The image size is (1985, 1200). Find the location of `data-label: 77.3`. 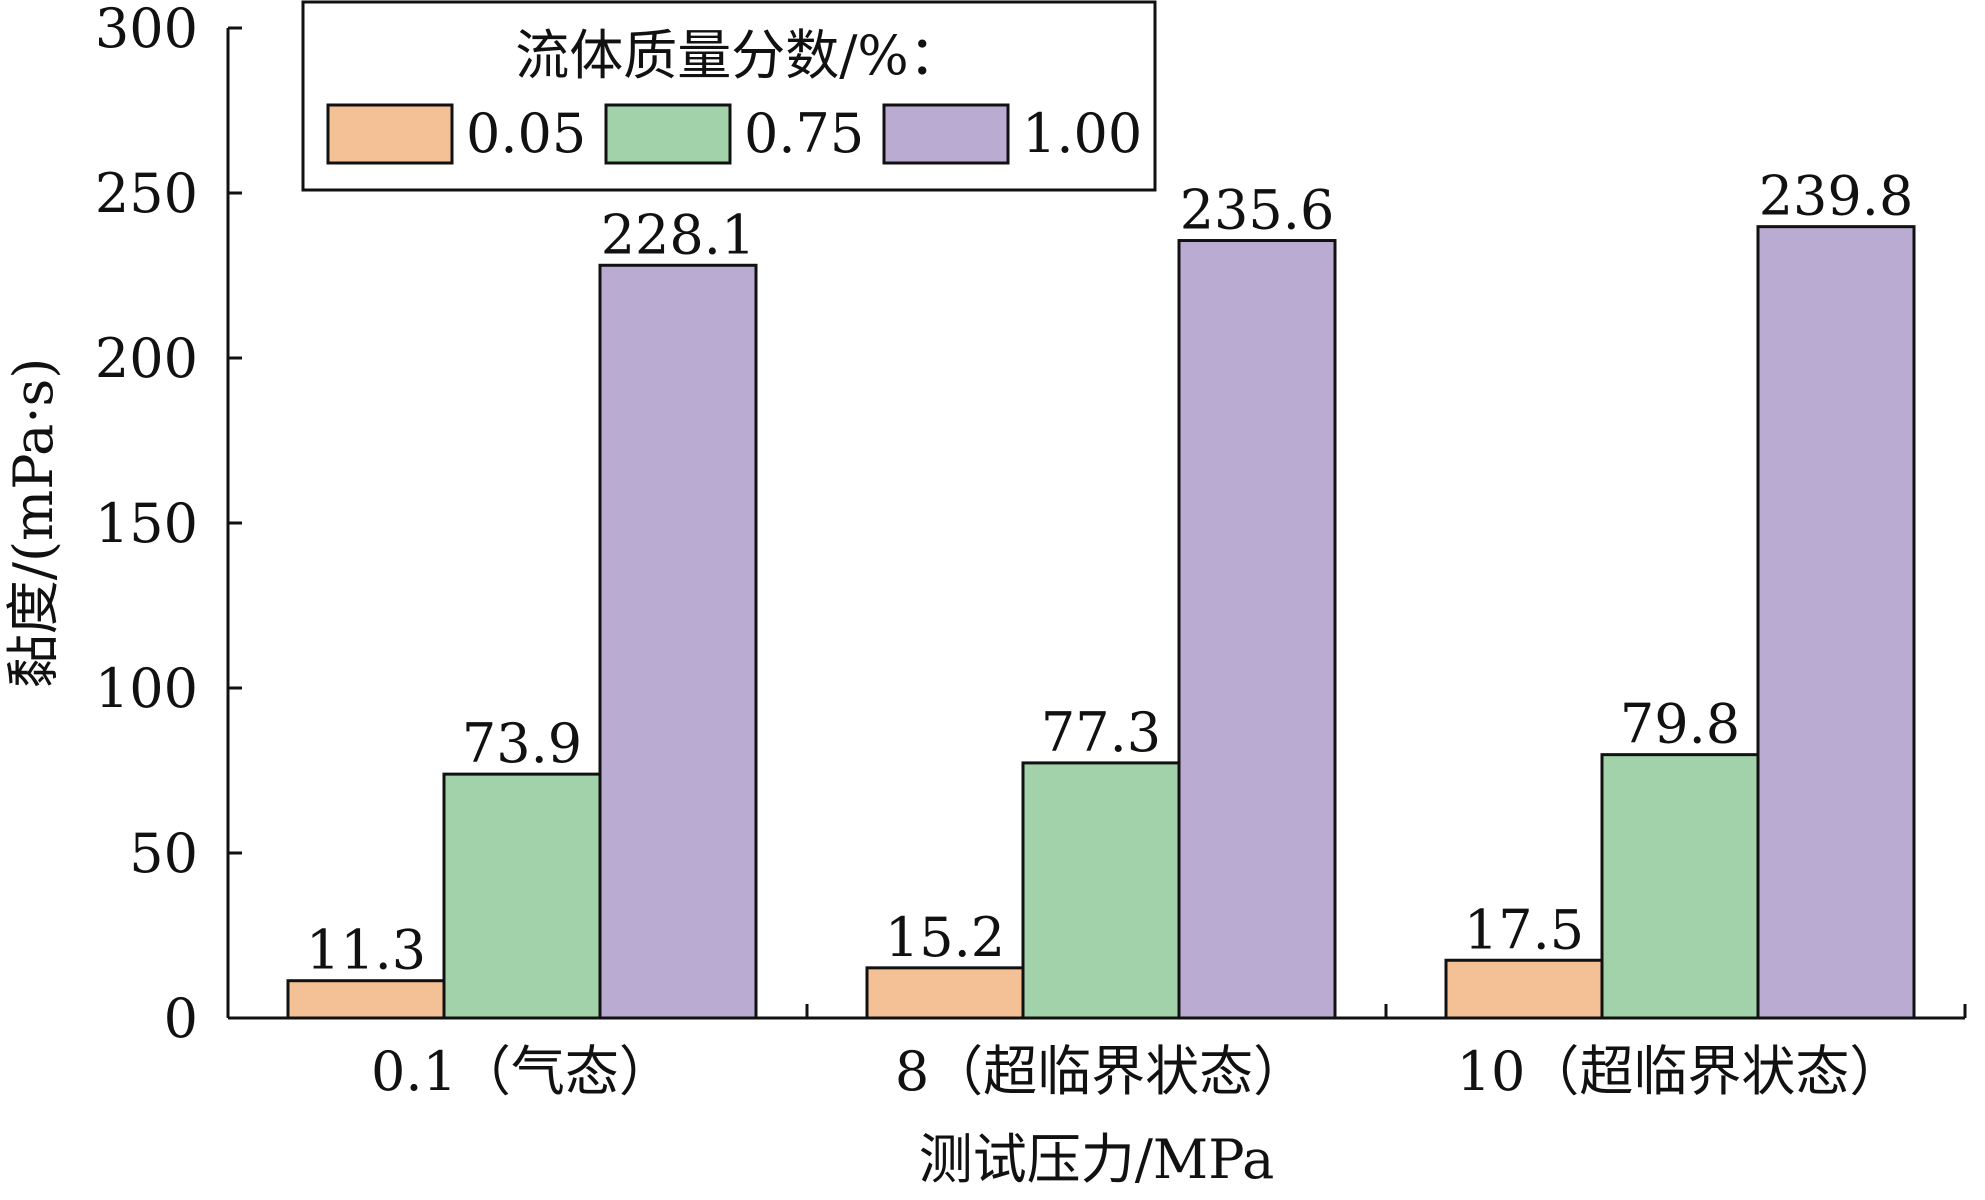

data-label: 77.3 is located at coordinates (1101, 732).